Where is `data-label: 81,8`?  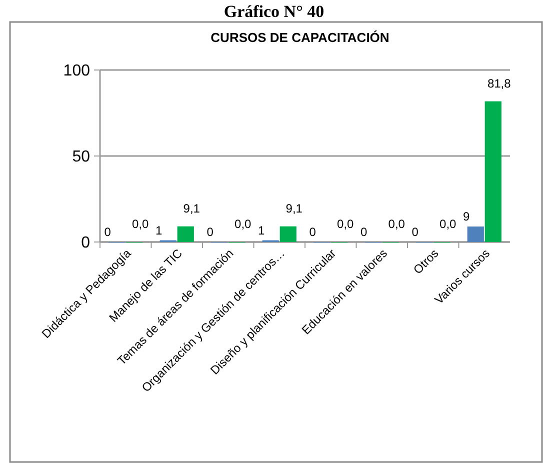 data-label: 81,8 is located at coordinates (499, 83).